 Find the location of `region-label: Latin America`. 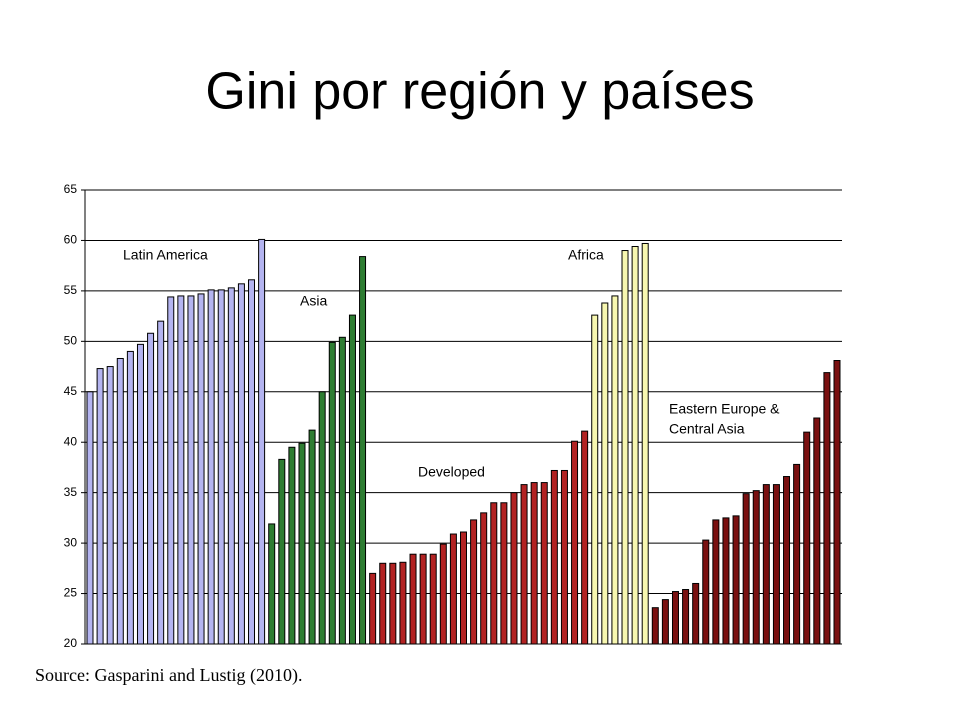

region-label: Latin America is located at coordinates (165, 255).